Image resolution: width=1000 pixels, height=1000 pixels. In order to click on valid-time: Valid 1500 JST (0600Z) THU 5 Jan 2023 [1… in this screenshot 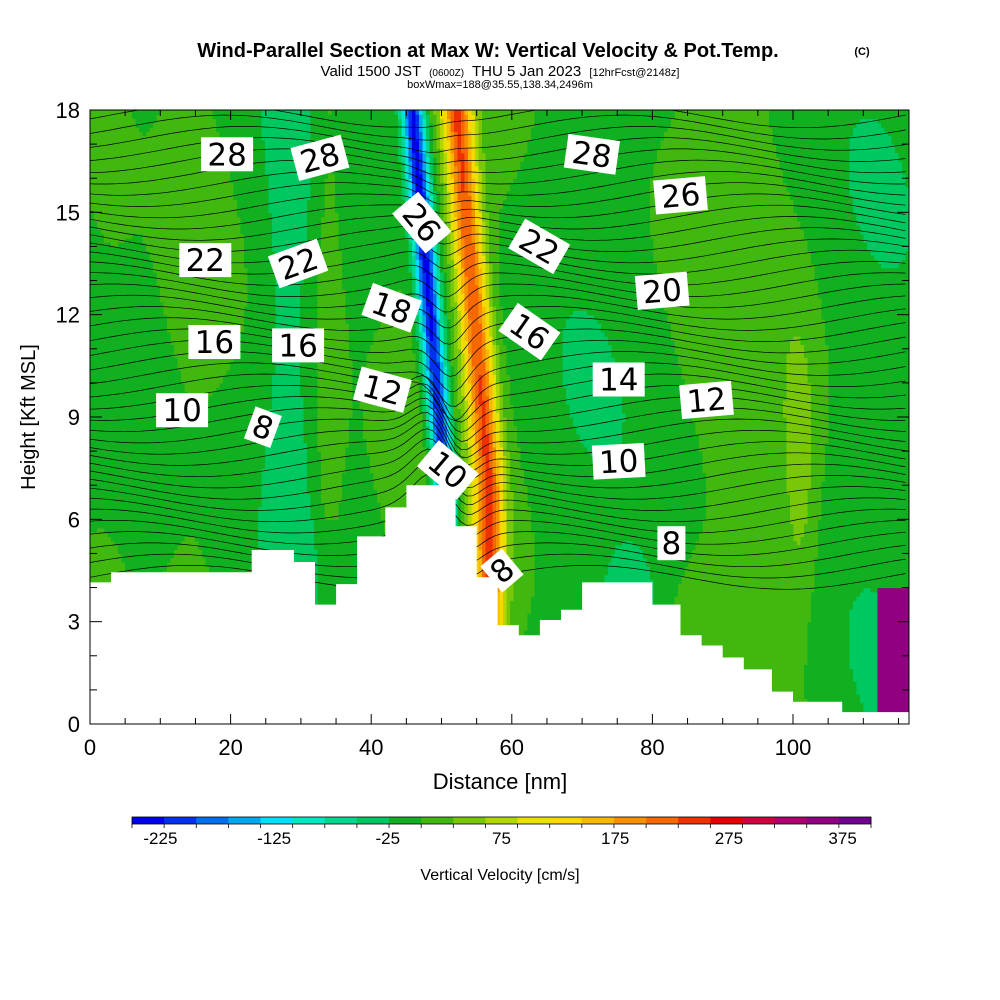, I will do `click(500, 71)`.